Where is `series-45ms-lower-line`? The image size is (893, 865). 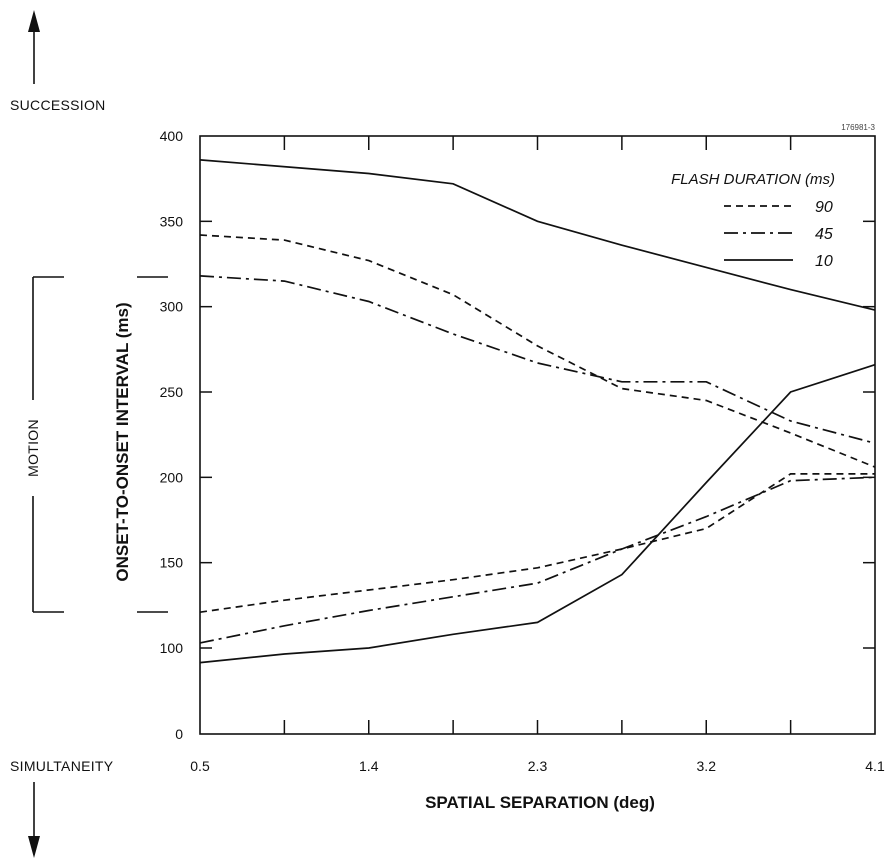 series-45ms-lower-line is located at coordinates (537, 560).